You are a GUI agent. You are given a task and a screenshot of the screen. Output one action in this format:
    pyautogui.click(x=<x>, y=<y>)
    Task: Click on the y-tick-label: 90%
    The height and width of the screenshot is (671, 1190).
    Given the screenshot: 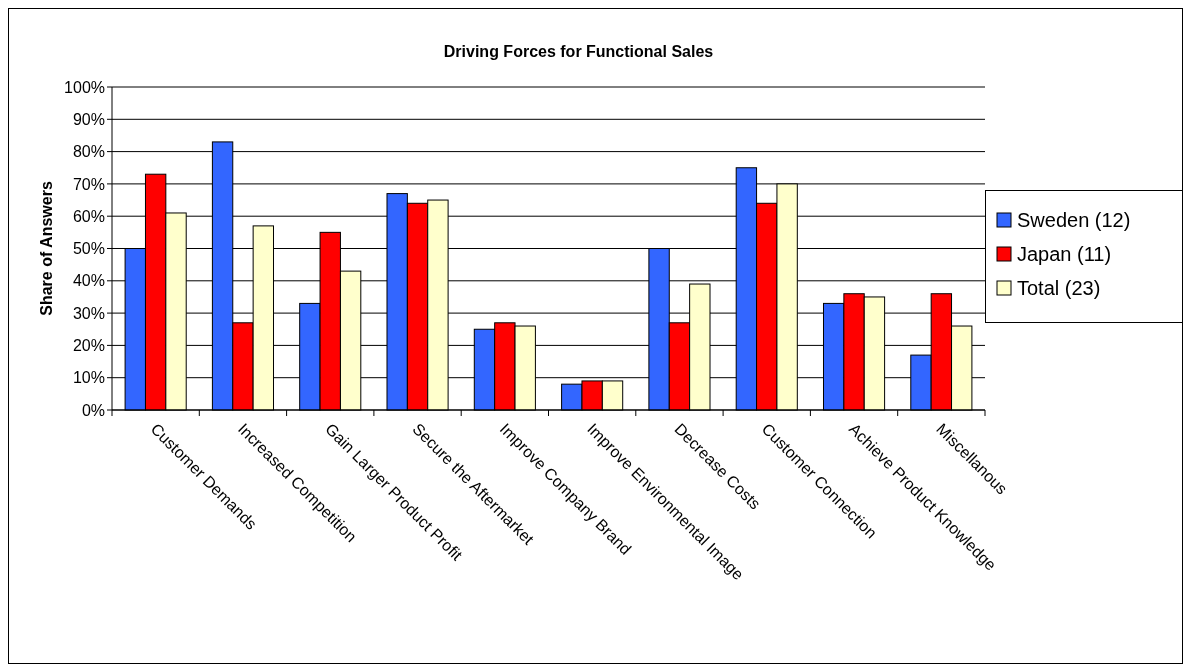 What is the action you would take?
    pyautogui.click(x=88, y=119)
    